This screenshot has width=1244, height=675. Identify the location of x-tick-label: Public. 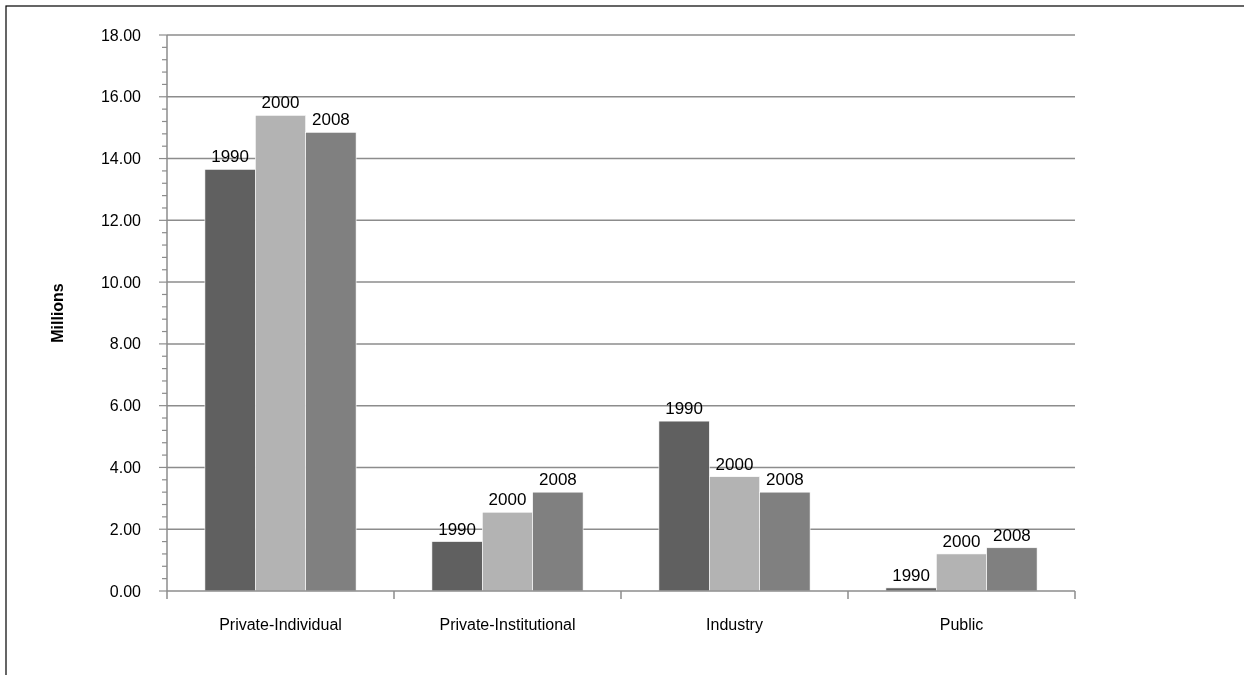
(961, 624).